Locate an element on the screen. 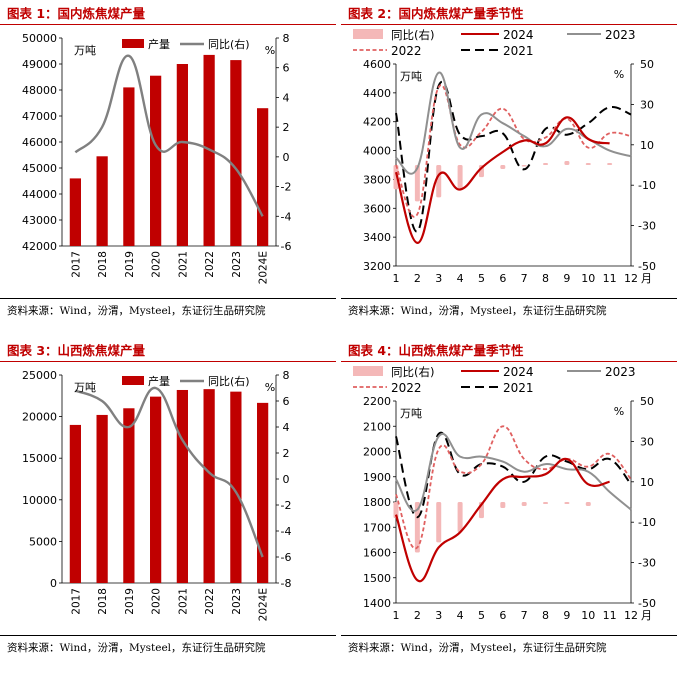 This screenshot has height=674, width=681. bar-2022 is located at coordinates (209, 486).